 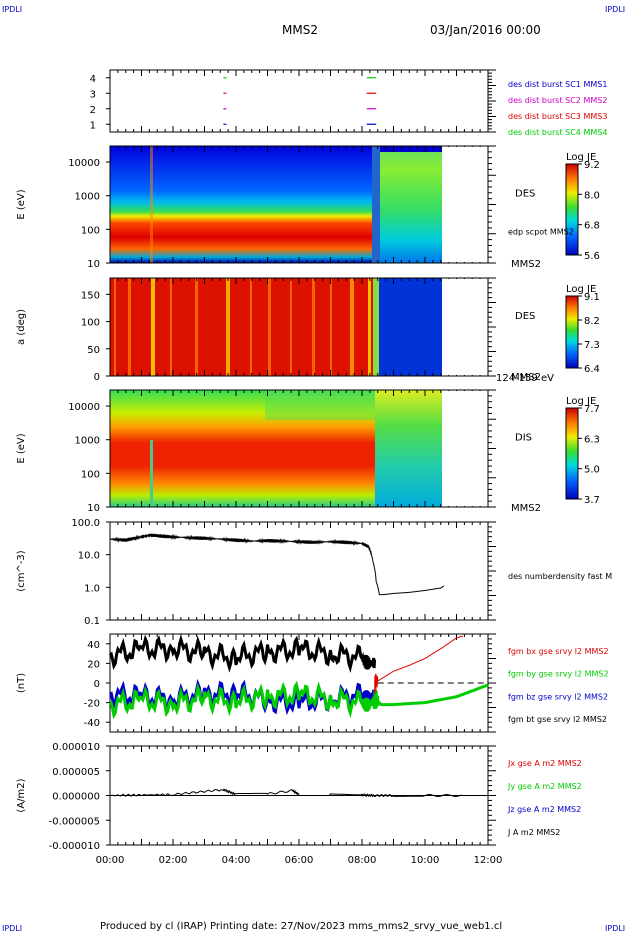 What do you see at coordinates (76, 797) in the screenshot?
I see `y-tick-label: 0.000000` at bounding box center [76, 797].